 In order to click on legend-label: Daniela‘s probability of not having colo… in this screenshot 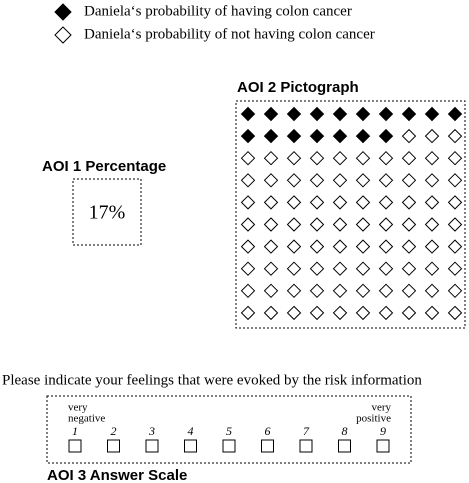, I will do `click(229, 34)`.